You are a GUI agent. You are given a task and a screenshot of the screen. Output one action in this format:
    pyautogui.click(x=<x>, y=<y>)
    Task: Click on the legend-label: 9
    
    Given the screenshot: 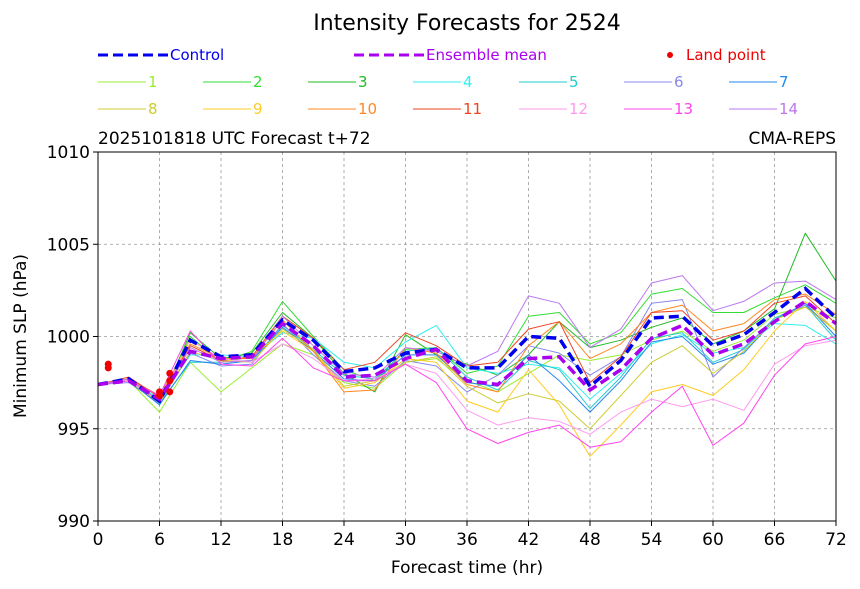 What is the action you would take?
    pyautogui.click(x=258, y=109)
    